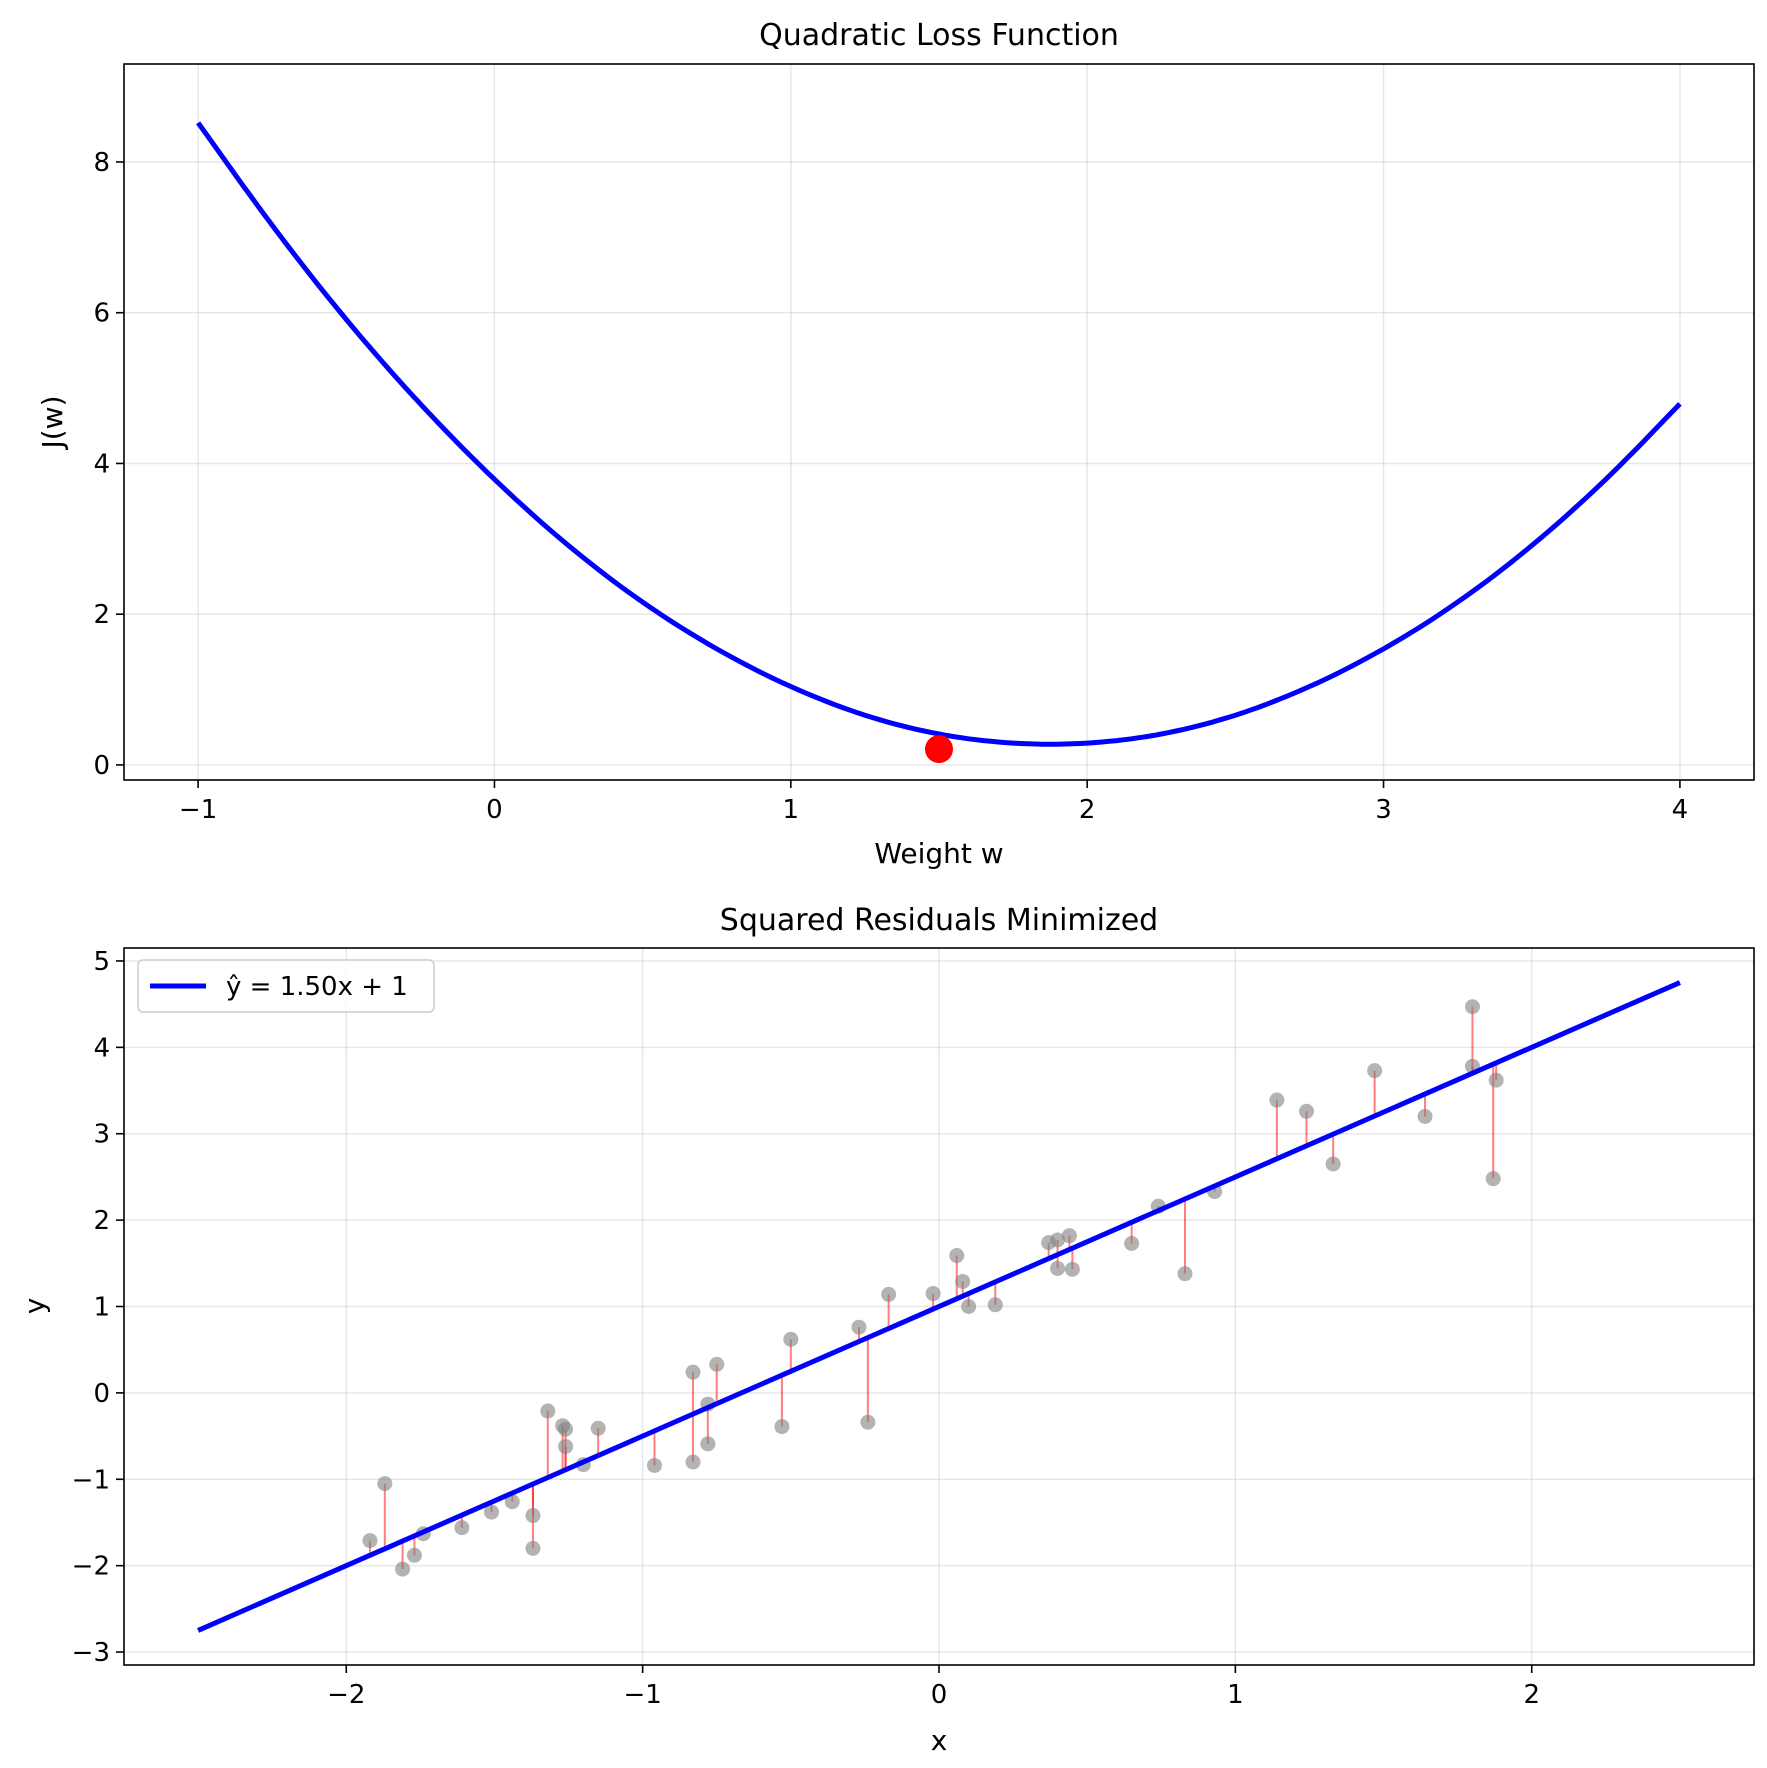 The image size is (1767, 1768). Describe the element at coordinates (101, 464) in the screenshot. I see `loss-y-tick-label: 4` at that location.